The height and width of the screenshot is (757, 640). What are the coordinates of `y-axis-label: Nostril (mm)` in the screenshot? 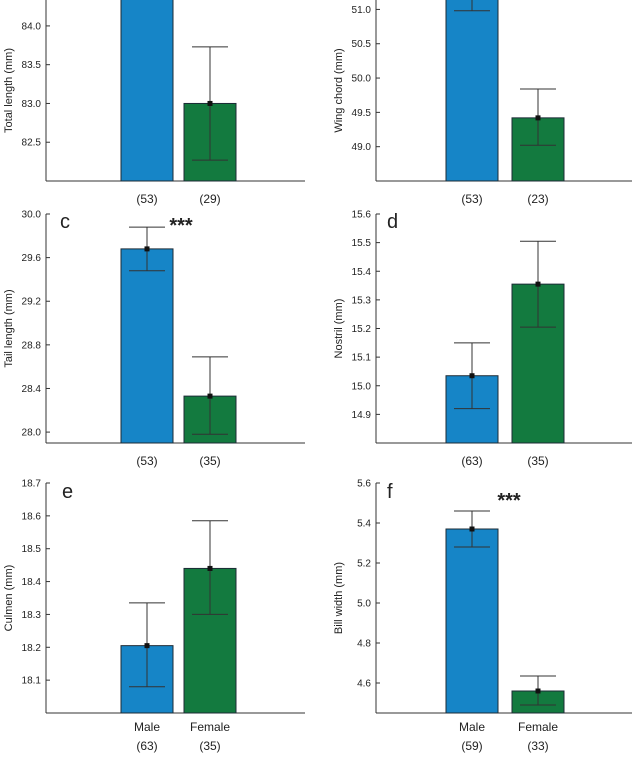 It's located at (339, 329).